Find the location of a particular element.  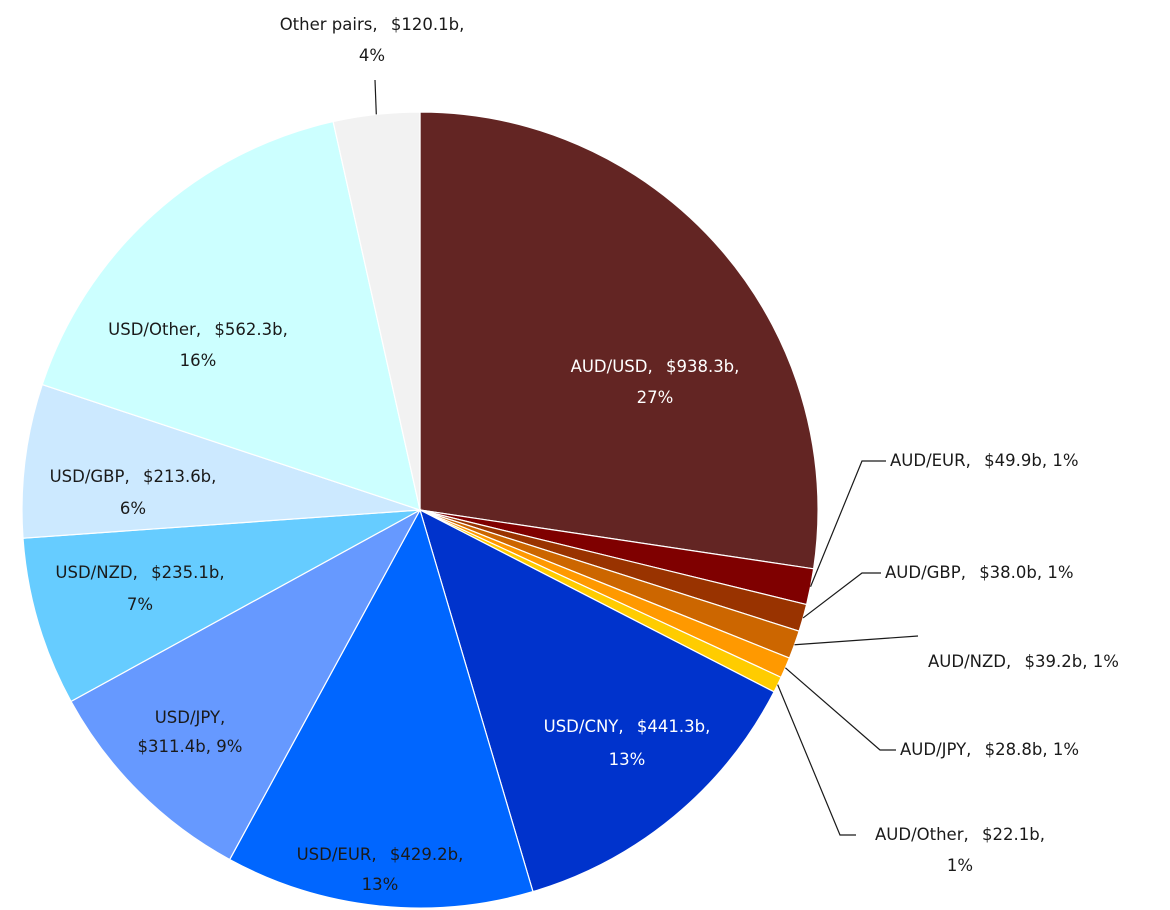

label-part: AUD/NZD is located at coordinates (967, 661).